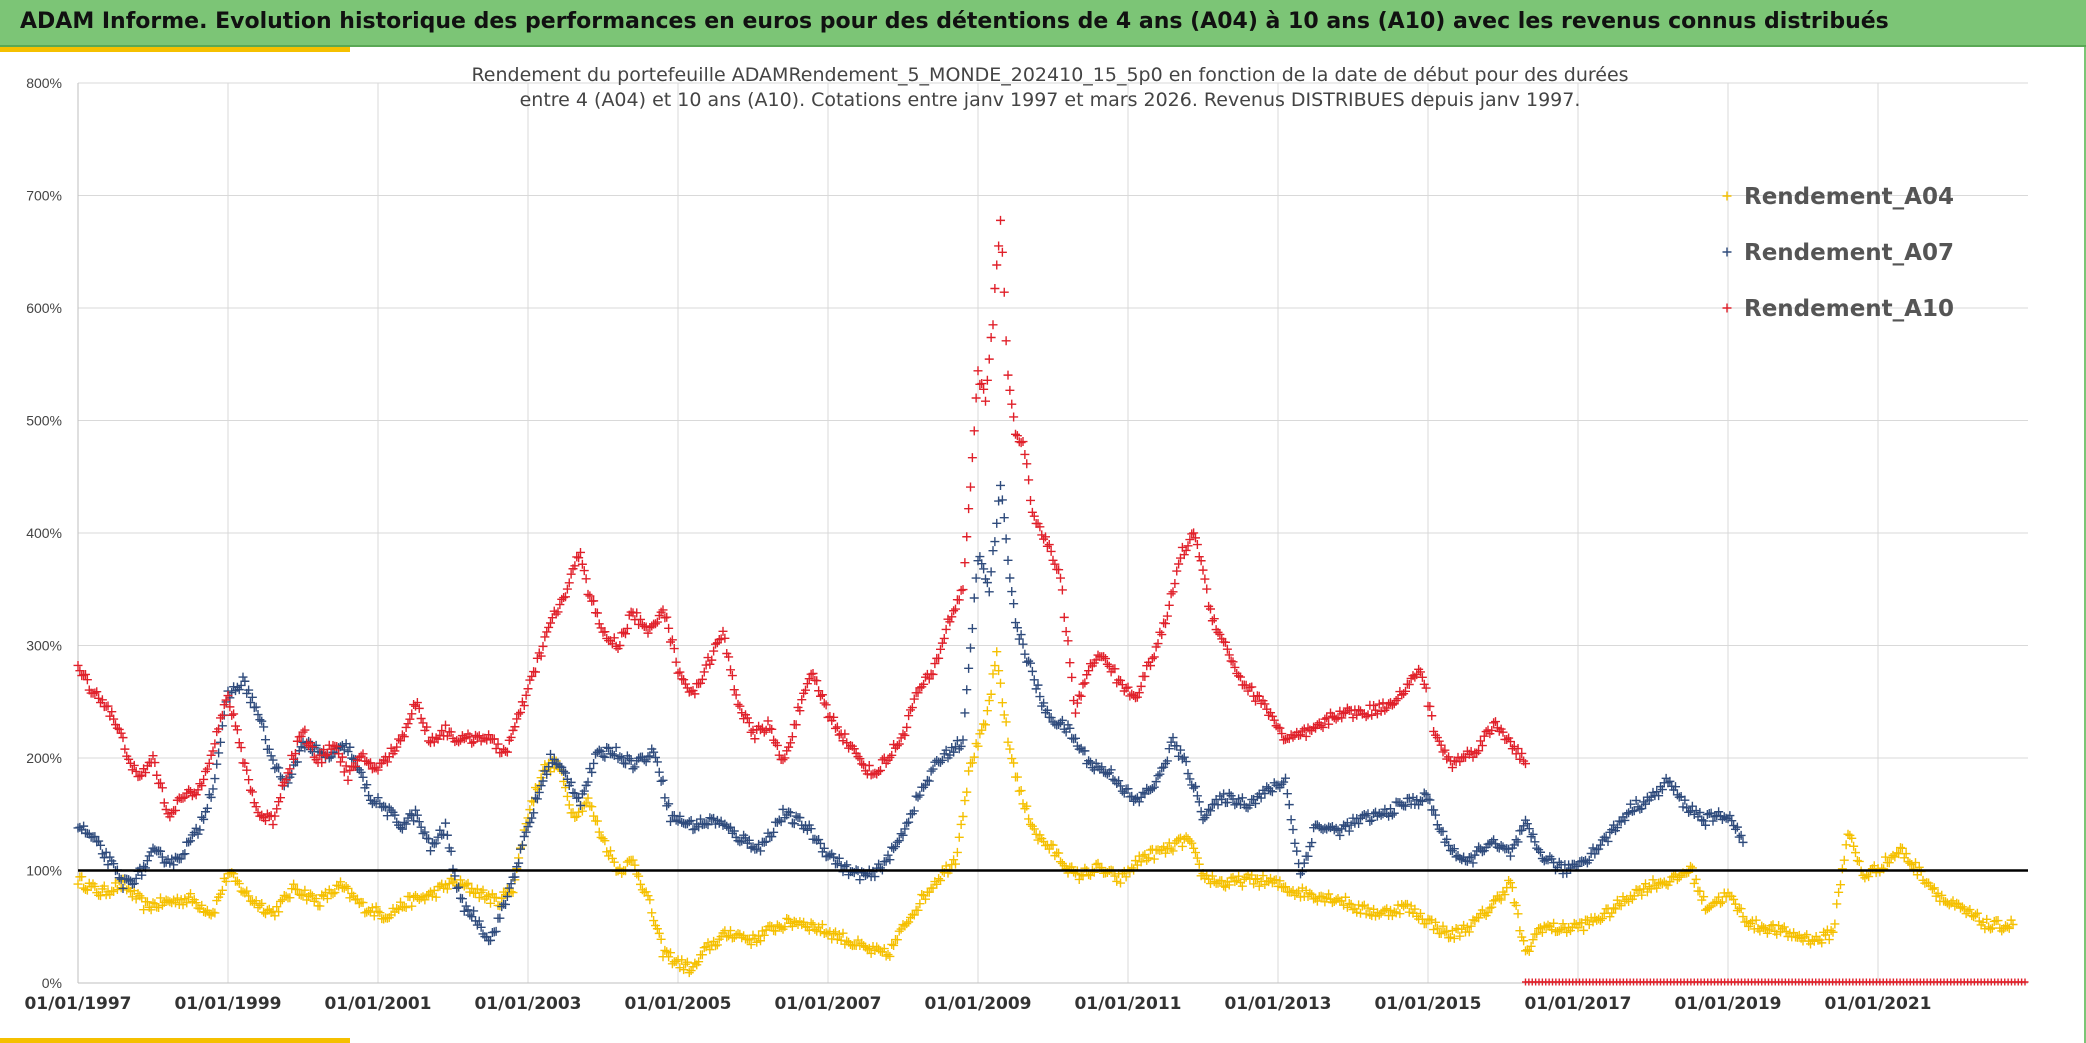  What do you see at coordinates (44, 646) in the screenshot?
I see `y-tick-label: 300%` at bounding box center [44, 646].